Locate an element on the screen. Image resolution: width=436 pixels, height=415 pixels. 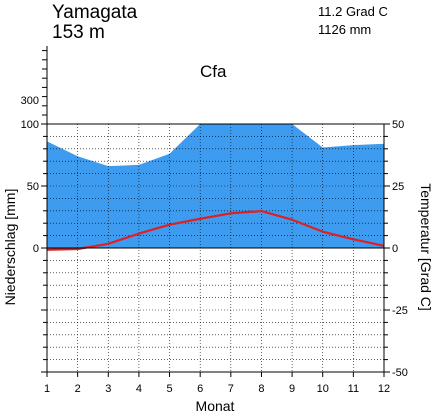
x-tick-label: 10 is located at coordinates (323, 389).